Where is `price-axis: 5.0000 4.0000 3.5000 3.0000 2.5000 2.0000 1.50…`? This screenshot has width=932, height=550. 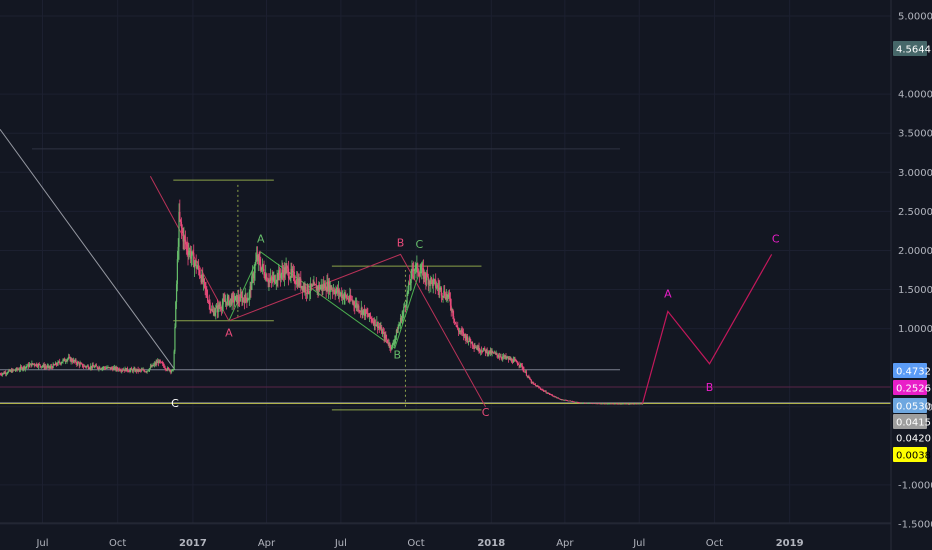
price-axis: 5.0000 4.0000 3.5000 3.0000 2.5000 2.0000 1.50… is located at coordinates (911, 275).